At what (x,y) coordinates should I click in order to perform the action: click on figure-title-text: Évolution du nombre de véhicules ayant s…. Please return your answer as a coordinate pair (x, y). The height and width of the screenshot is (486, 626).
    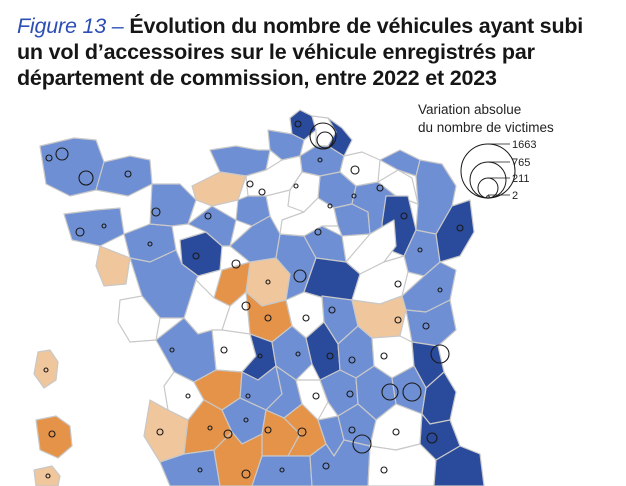
    Looking at the image, I should click on (300, 52).